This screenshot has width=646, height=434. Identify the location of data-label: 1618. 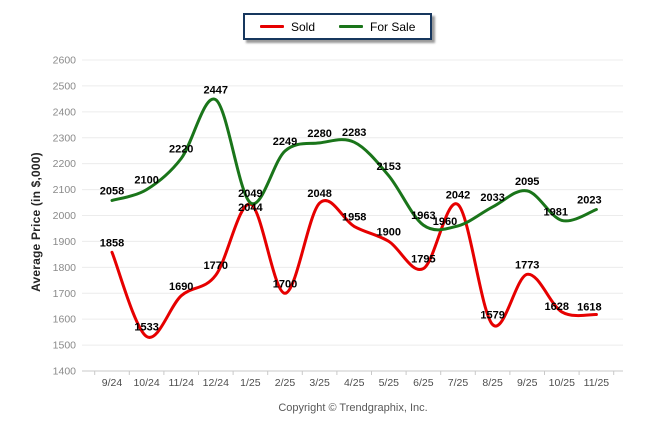
(589, 308).